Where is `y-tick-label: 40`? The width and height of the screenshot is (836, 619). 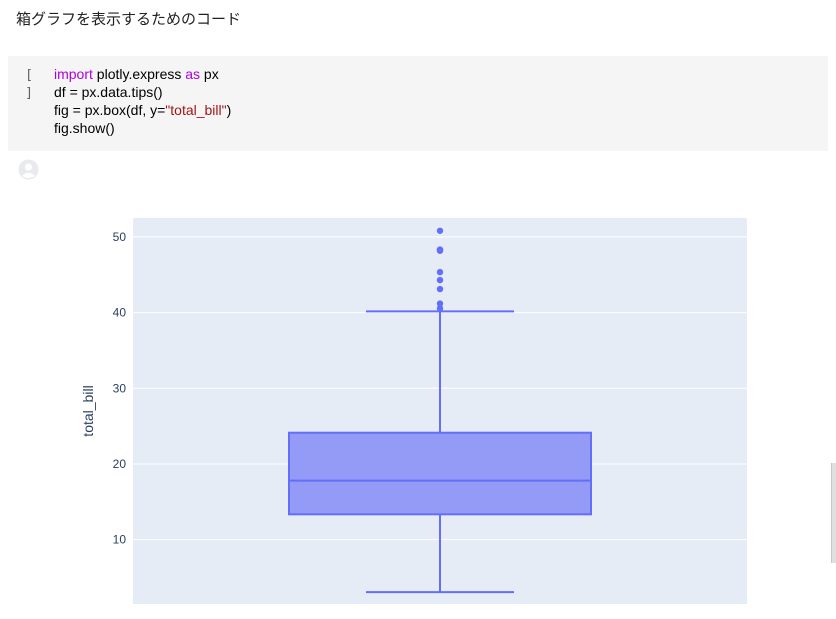 y-tick-label: 40 is located at coordinates (120, 313).